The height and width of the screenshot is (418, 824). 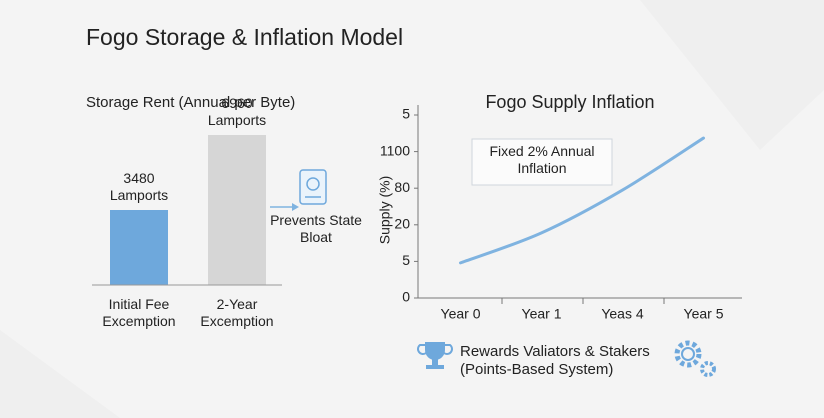 I want to click on value-label: 6960 Lamports, so click(x=237, y=111).